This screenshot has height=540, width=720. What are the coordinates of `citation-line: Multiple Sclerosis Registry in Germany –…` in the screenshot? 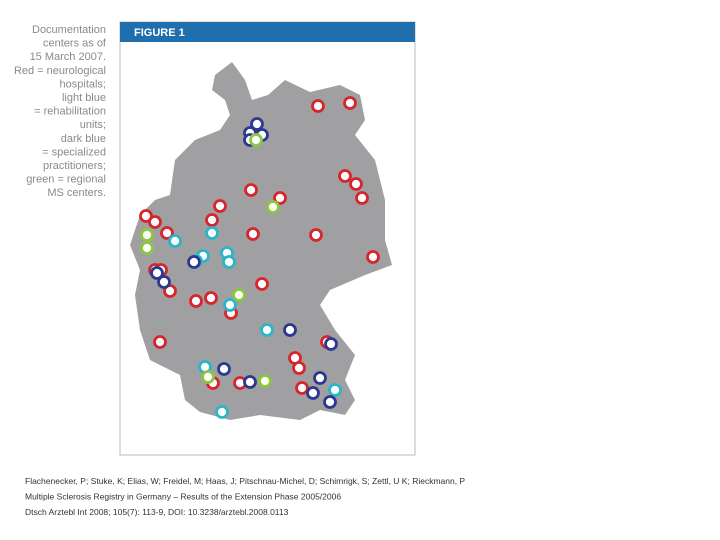 It's located at (183, 497).